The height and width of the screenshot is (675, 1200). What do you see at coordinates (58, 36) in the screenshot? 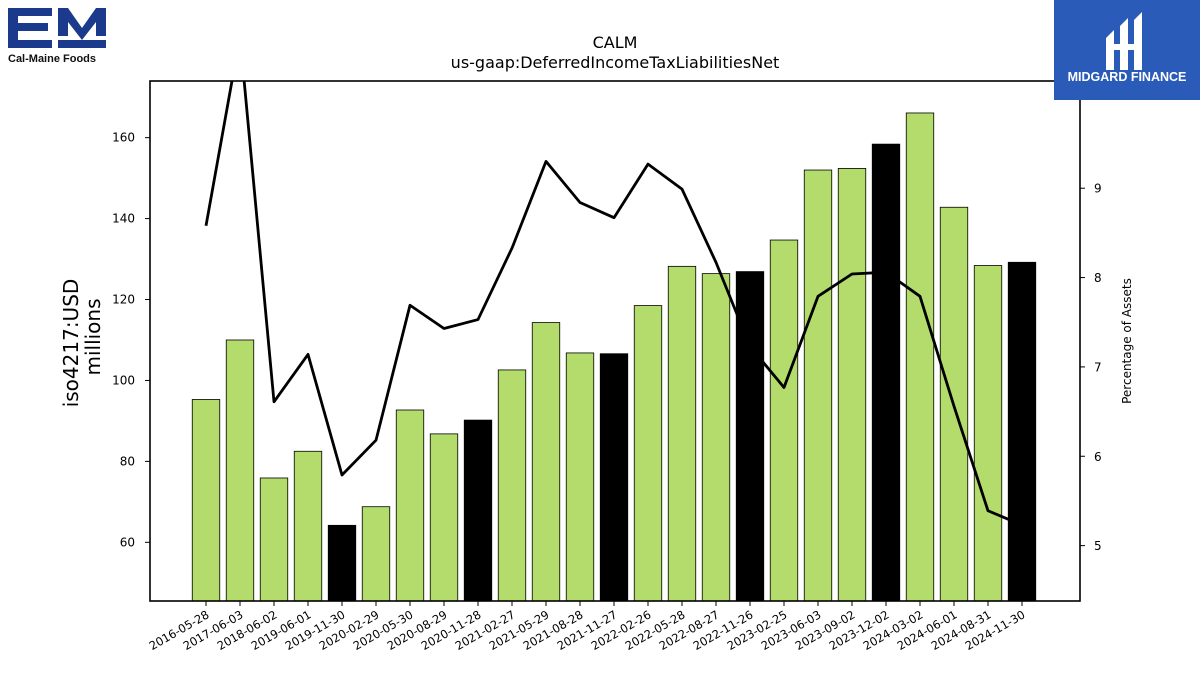
I see `cal-maine-logo: Cal-Maine Foods` at bounding box center [58, 36].